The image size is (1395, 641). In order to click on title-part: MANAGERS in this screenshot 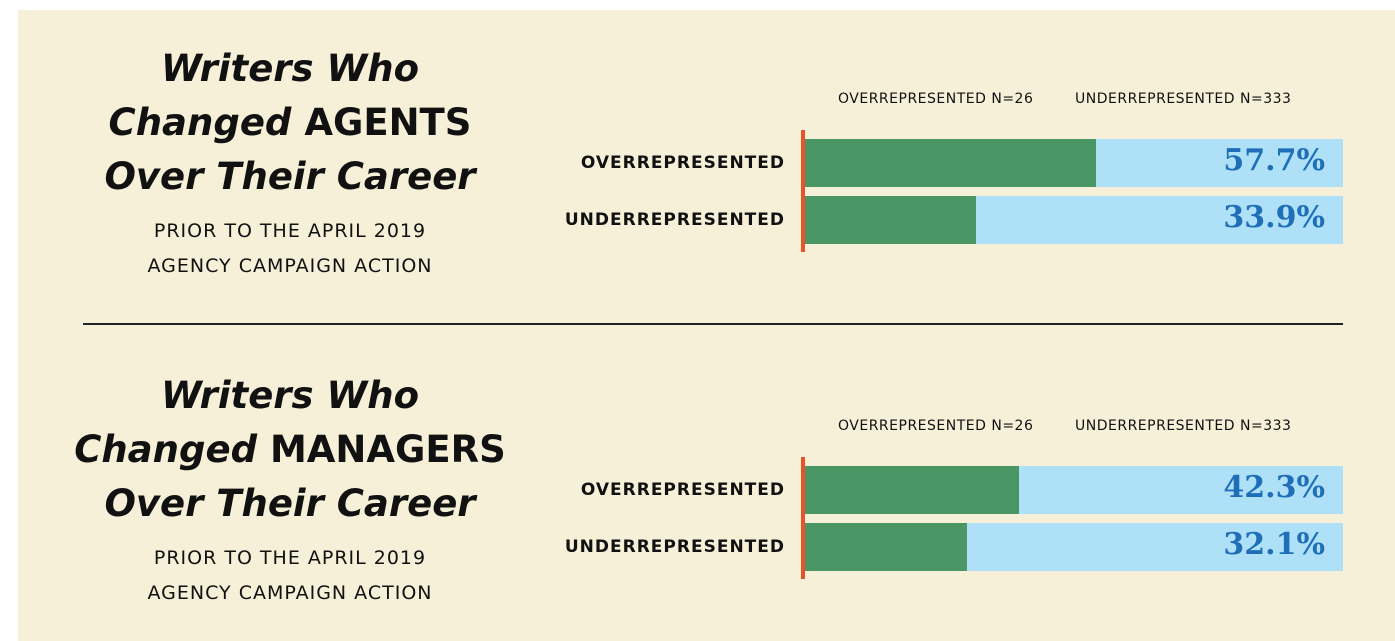, I will do `click(387, 449)`.